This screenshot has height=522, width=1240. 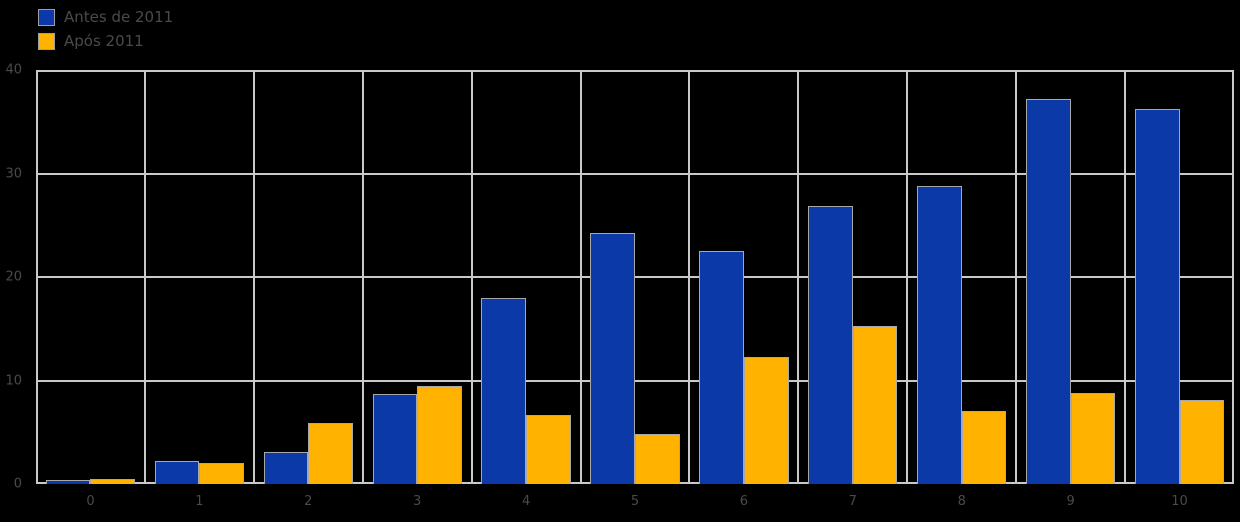 What do you see at coordinates (984, 447) in the screenshot?
I see `bar-orange-cat8` at bounding box center [984, 447].